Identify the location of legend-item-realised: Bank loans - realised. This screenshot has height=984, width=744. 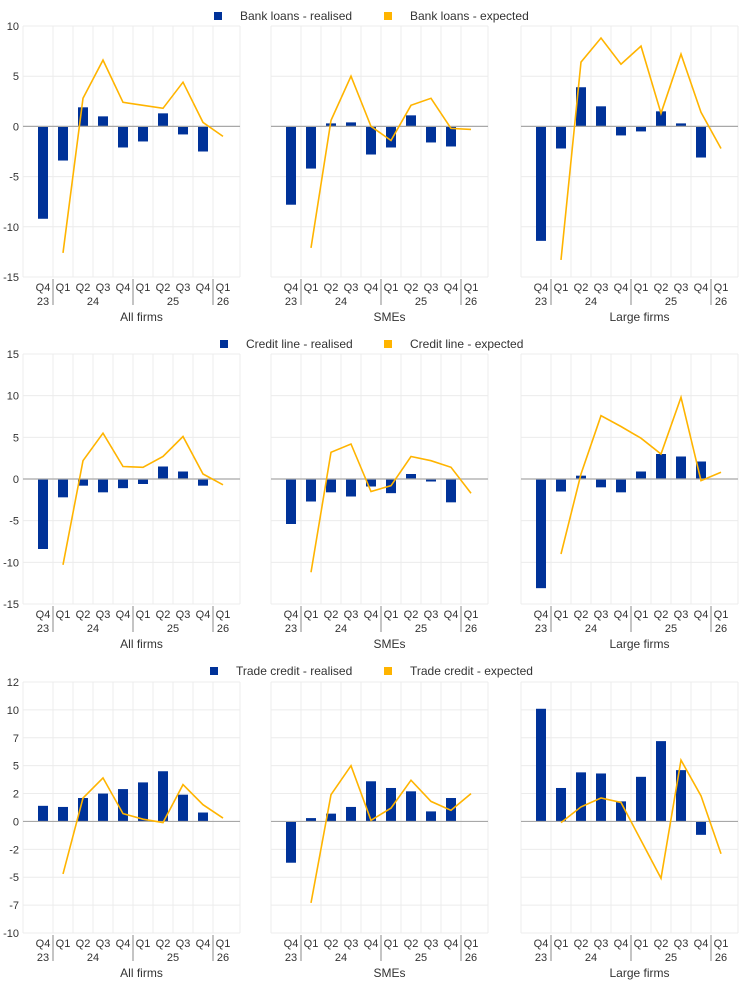
(283, 16).